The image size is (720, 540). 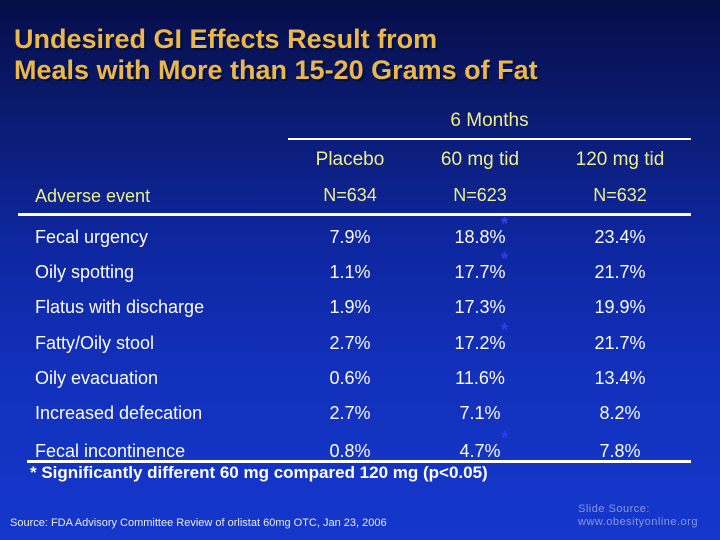 I want to click on table-row: Oily spotting 1.1% 17.7% * 21.7%, so click(x=360, y=266).